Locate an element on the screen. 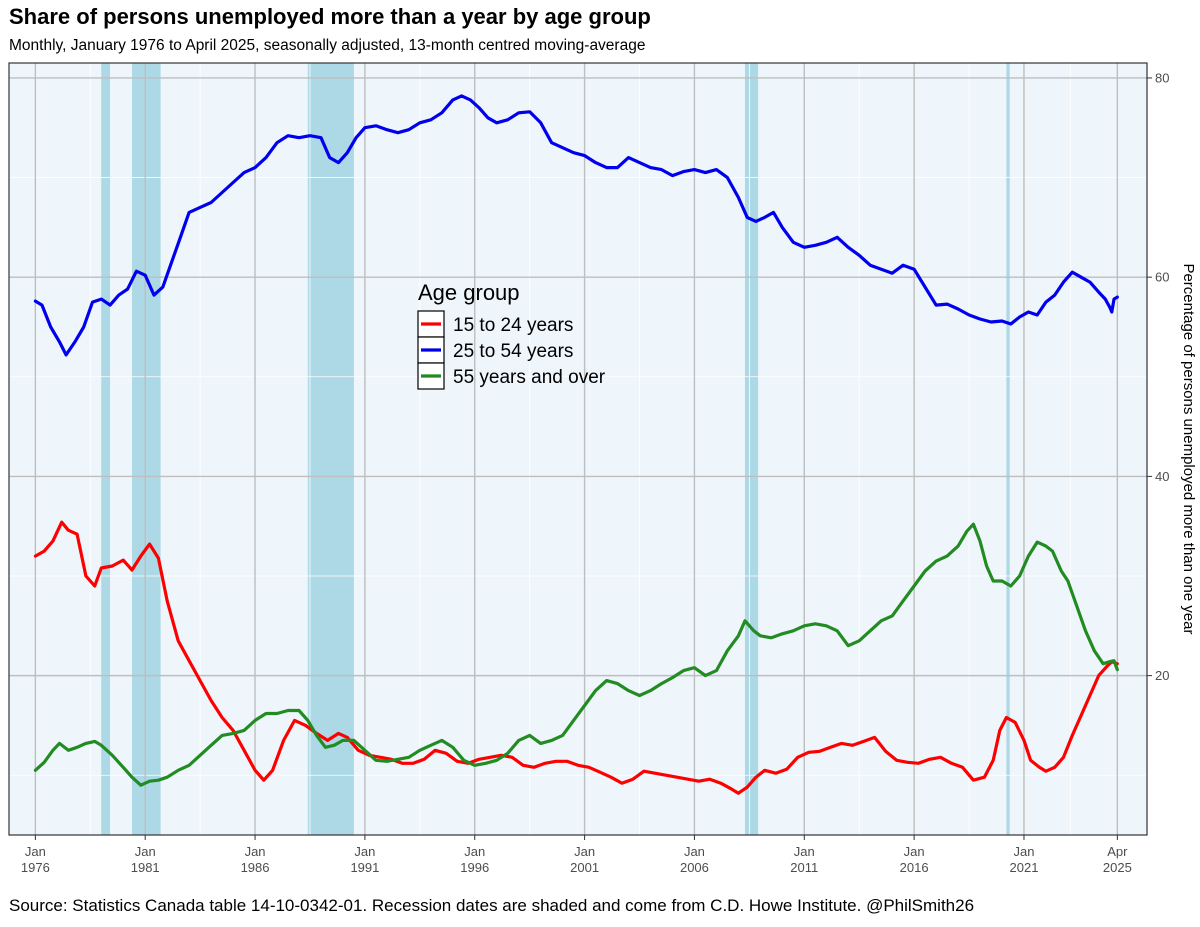  legend-label-2: 25 to 54 years is located at coordinates (513, 351).